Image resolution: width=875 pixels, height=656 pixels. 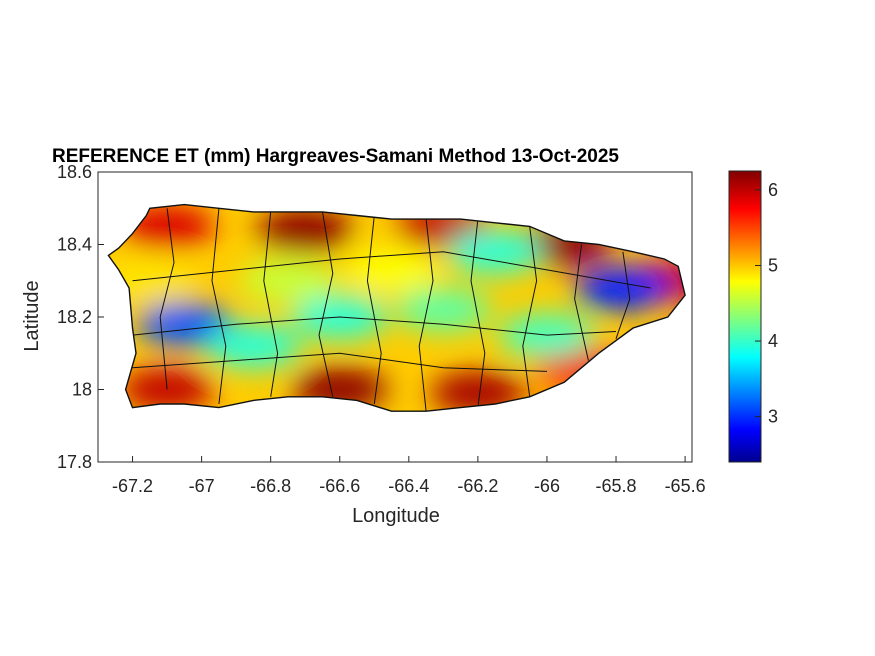 What do you see at coordinates (616, 486) in the screenshot?
I see `x-tick-label: -65.8` at bounding box center [616, 486].